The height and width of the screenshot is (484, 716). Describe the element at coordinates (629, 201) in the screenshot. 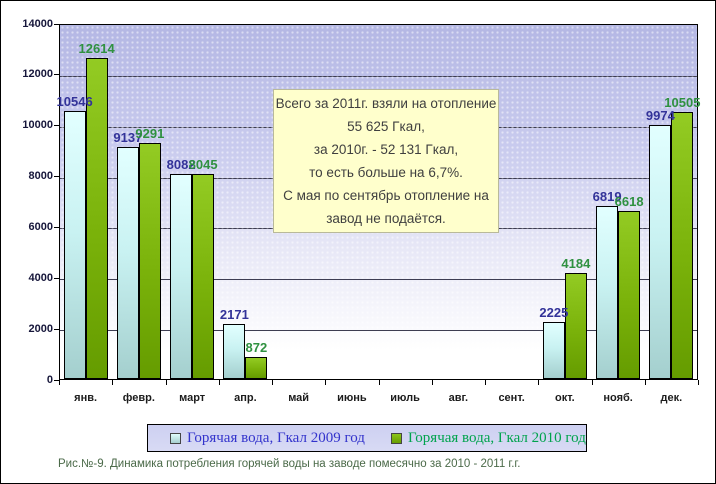

I see `value-label: 6618` at that location.